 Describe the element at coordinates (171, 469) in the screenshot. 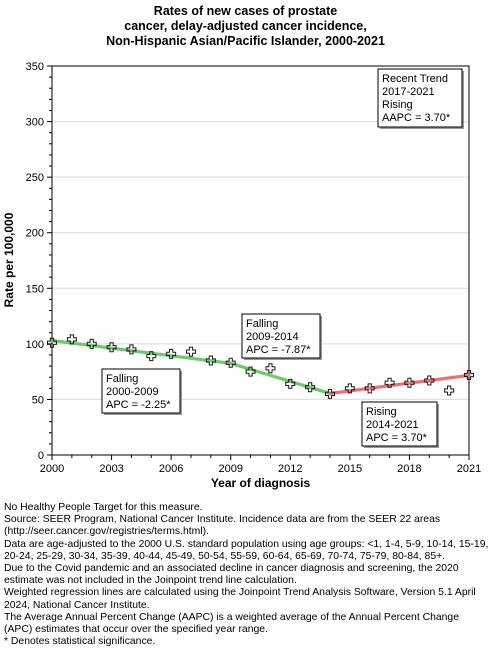

I see `x-tick-label: 2006` at that location.